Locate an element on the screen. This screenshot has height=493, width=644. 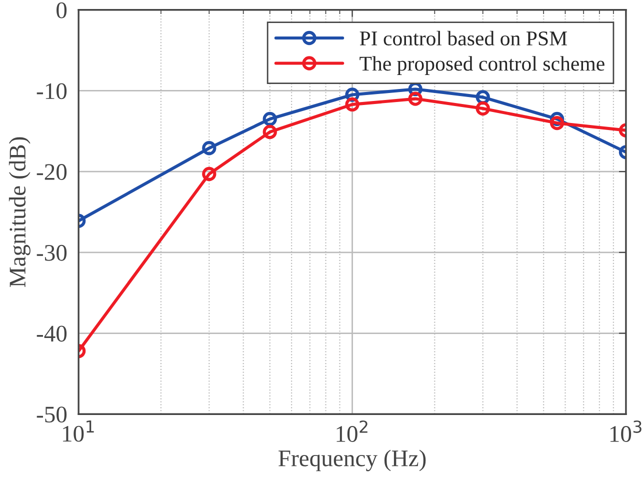
x-tick-label: 10$^{3}$ is located at coordinates (626, 431).